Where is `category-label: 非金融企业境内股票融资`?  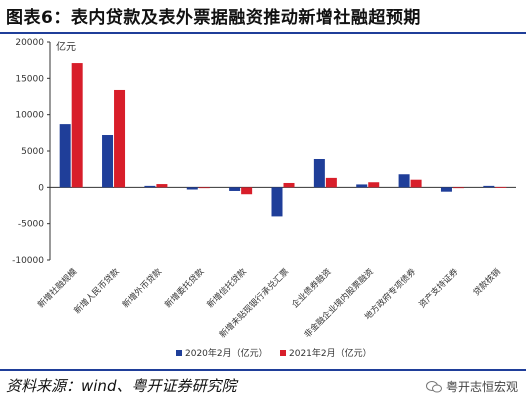
category-label: 非金融企业境内股票融资 is located at coordinates (339, 303).